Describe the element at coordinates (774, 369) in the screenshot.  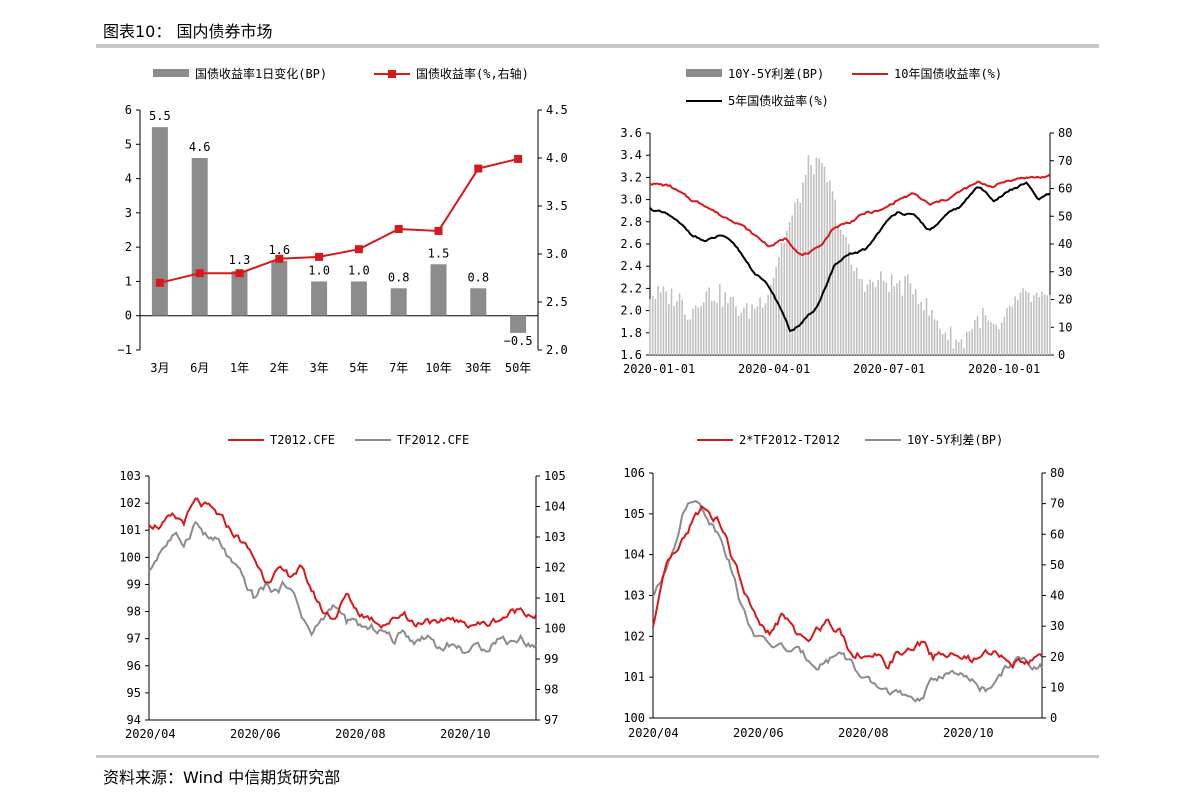
I see `c2-x-tick-label: 2020-04-01` at that location.